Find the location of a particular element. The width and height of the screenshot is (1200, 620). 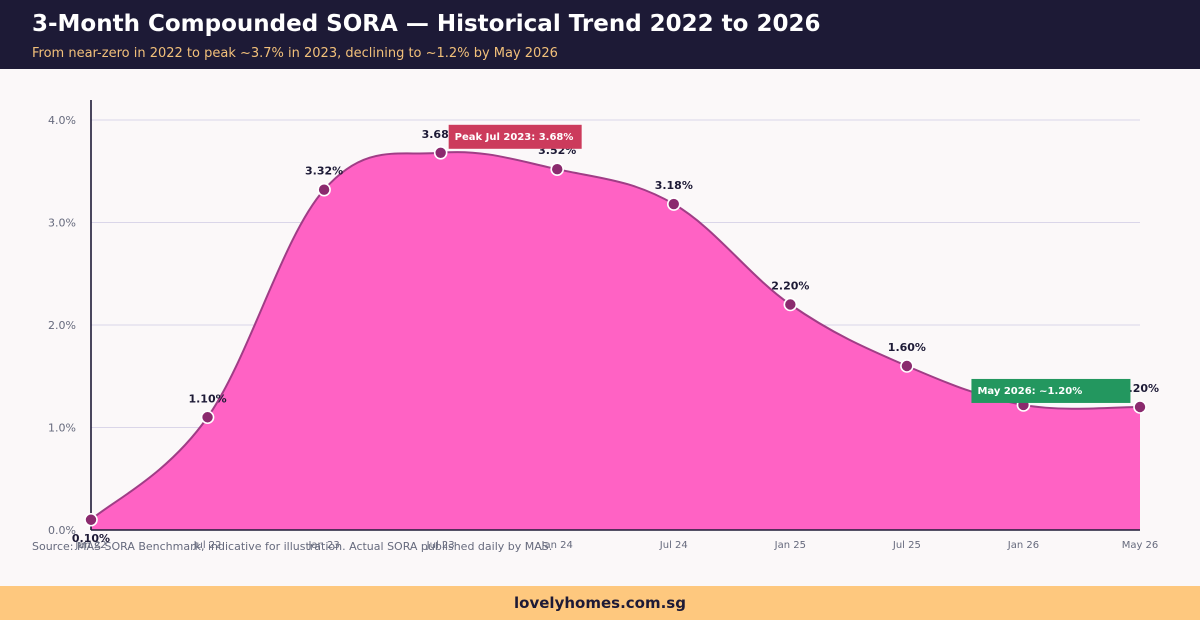

x-tick-label: Jul 24 is located at coordinates (673, 545).